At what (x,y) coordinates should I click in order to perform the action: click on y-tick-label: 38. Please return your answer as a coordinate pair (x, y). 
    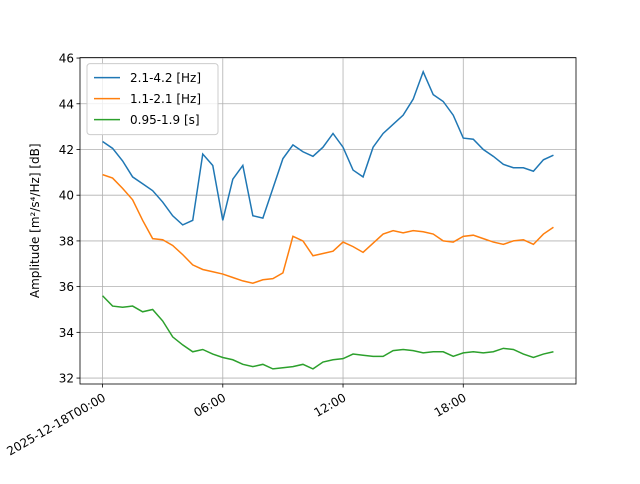
    Looking at the image, I should click on (66, 241).